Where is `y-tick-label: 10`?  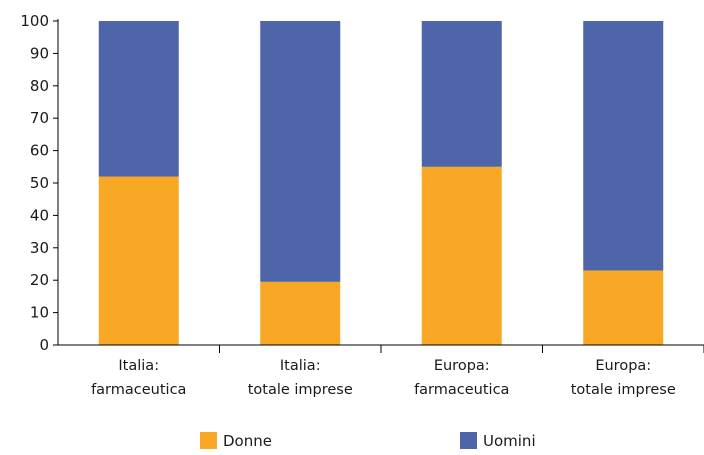
y-tick-label: 10 is located at coordinates (39, 313).